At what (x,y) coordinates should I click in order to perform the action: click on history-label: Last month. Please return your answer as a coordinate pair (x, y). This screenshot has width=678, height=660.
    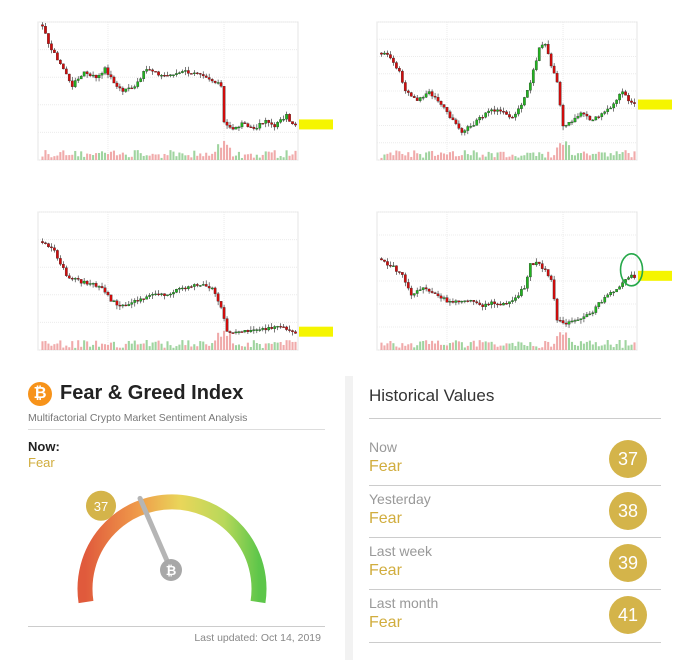
    Looking at the image, I should click on (404, 603).